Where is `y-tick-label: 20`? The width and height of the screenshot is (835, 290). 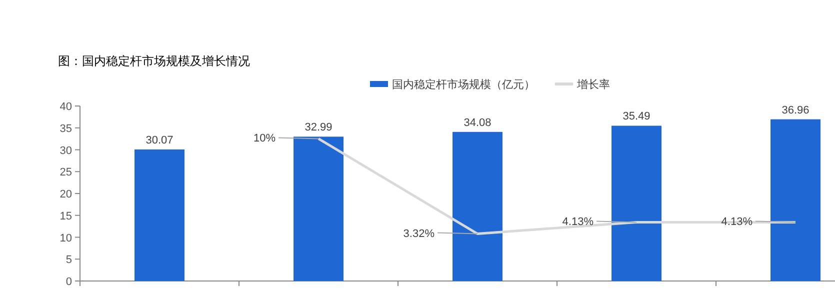
y-tick-label: 20 is located at coordinates (66, 194).